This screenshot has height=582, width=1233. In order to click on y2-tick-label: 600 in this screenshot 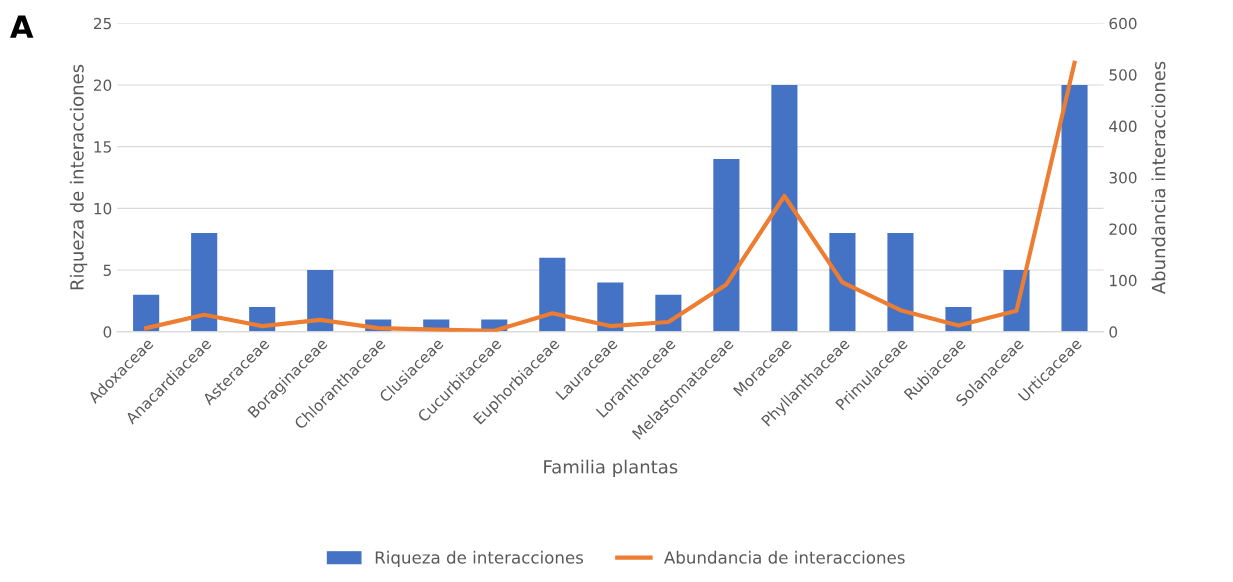, I will do `click(1123, 23)`.